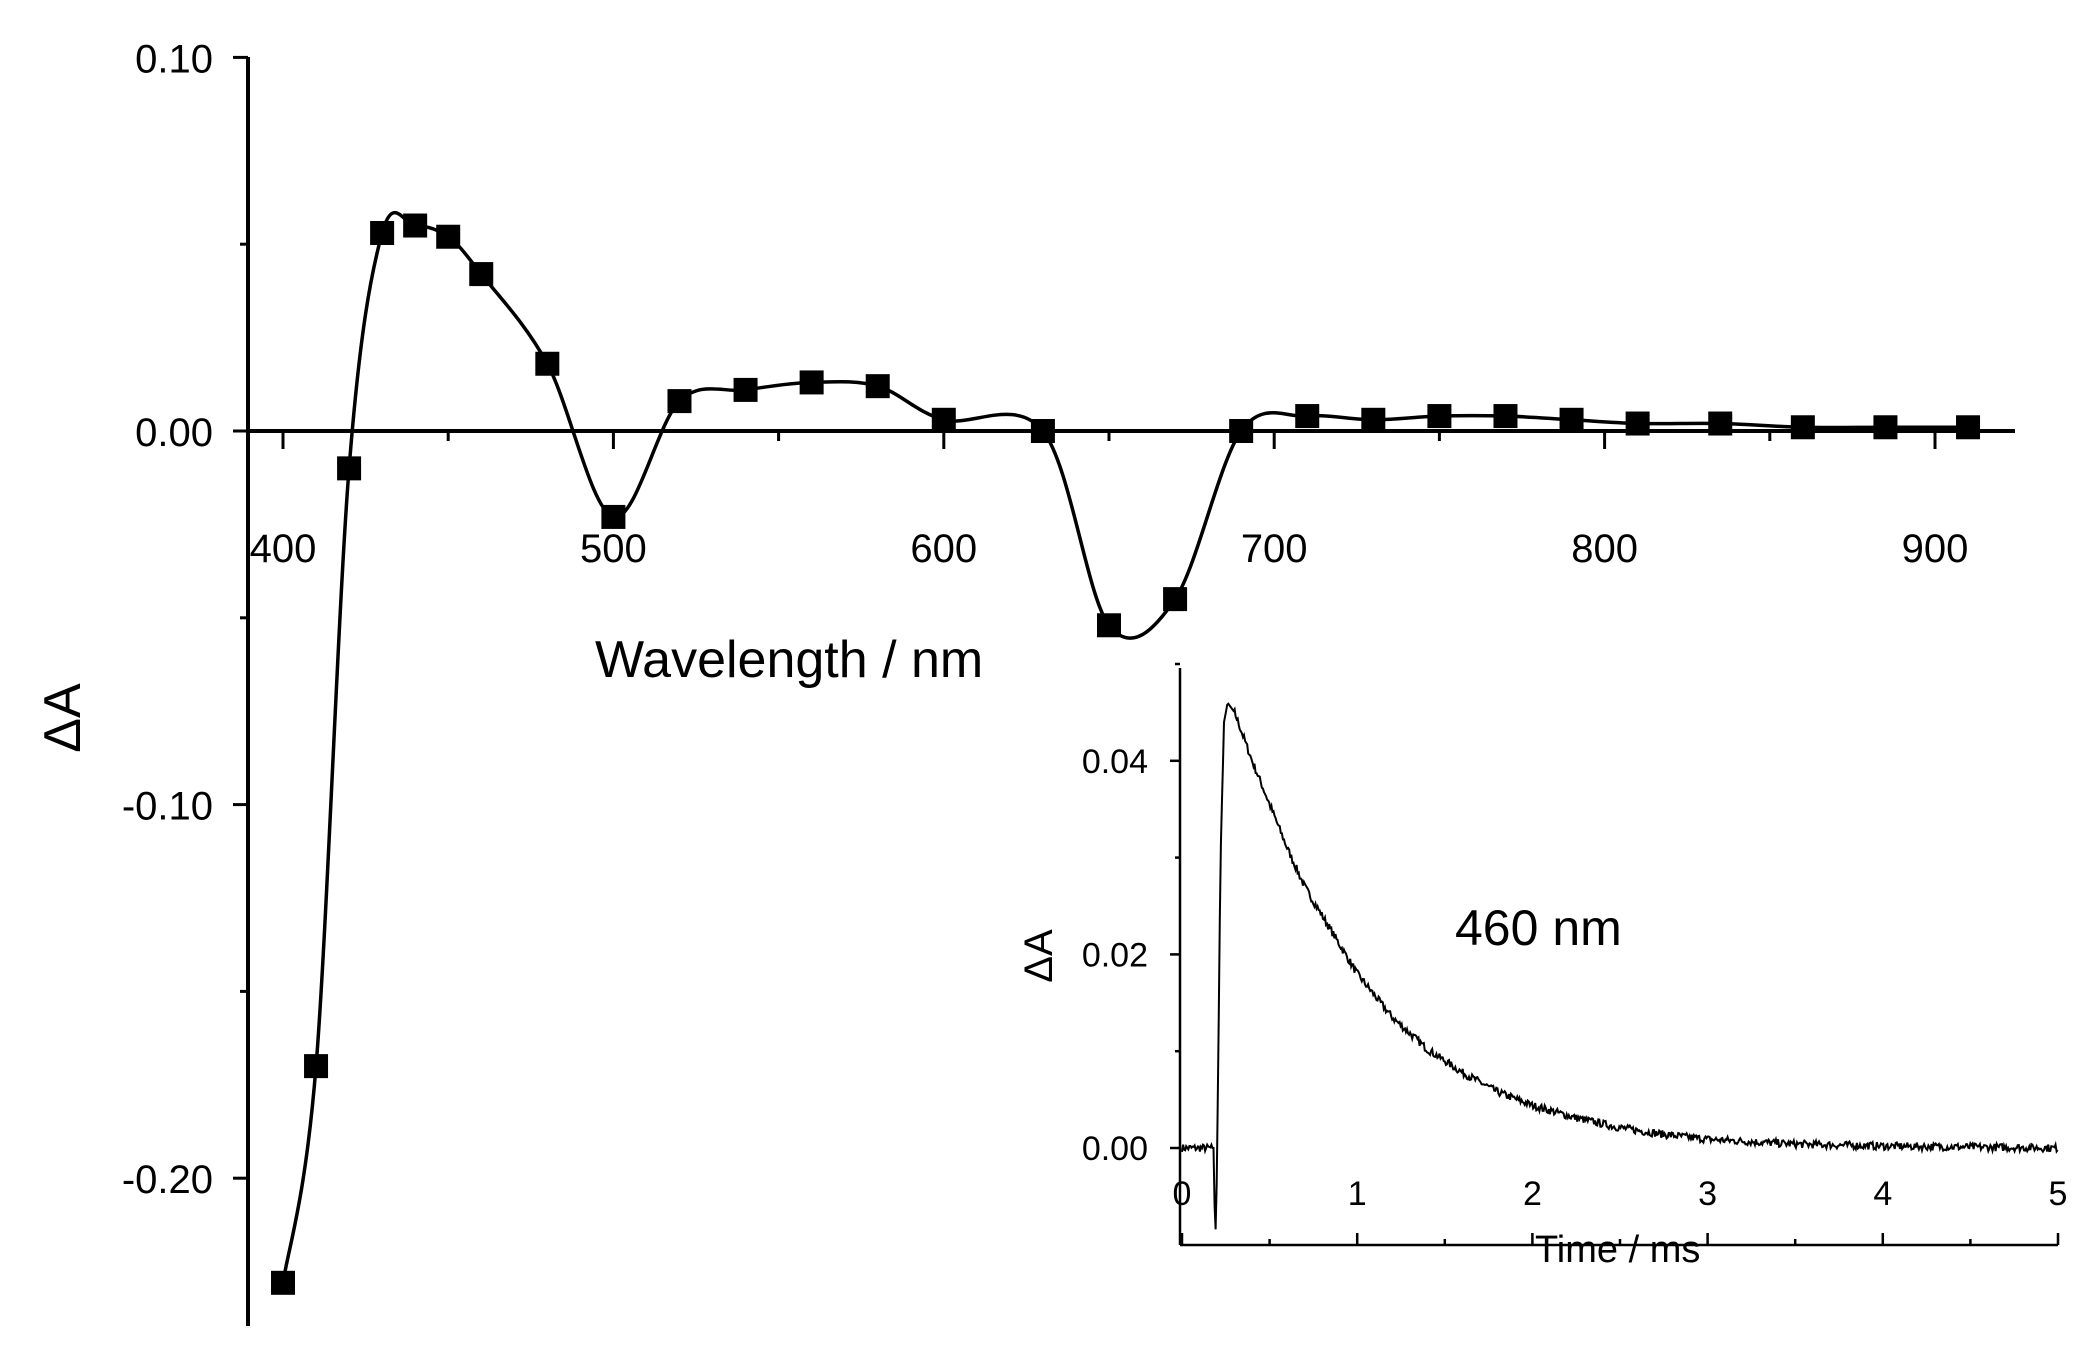 This screenshot has width=2095, height=1354. I want to click on main-y-tick-label: -0.20, so click(167, 1180).